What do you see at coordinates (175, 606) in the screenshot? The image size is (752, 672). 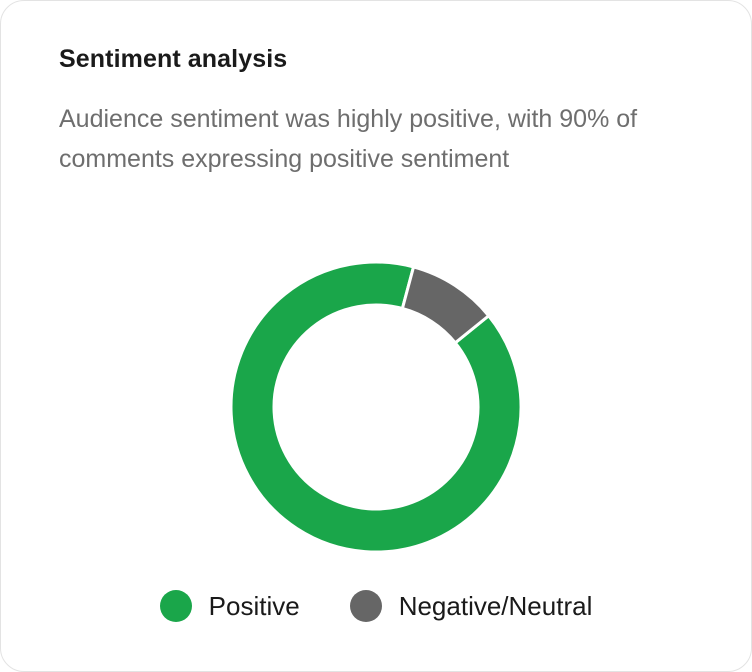 I see `legend-swatch-positive` at bounding box center [175, 606].